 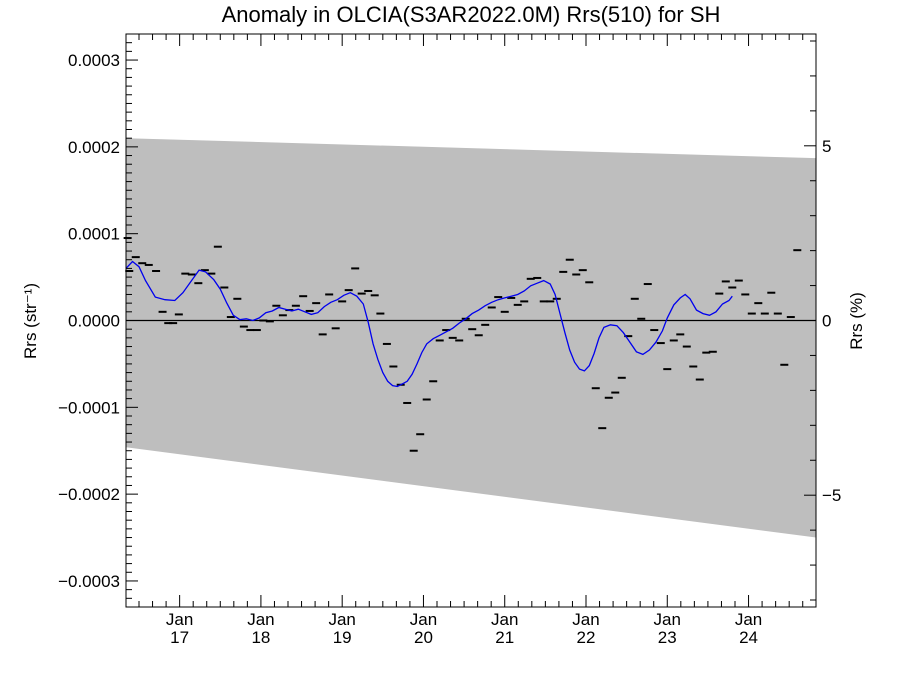 I want to click on y-right-tick-label: −5, so click(x=831, y=495).